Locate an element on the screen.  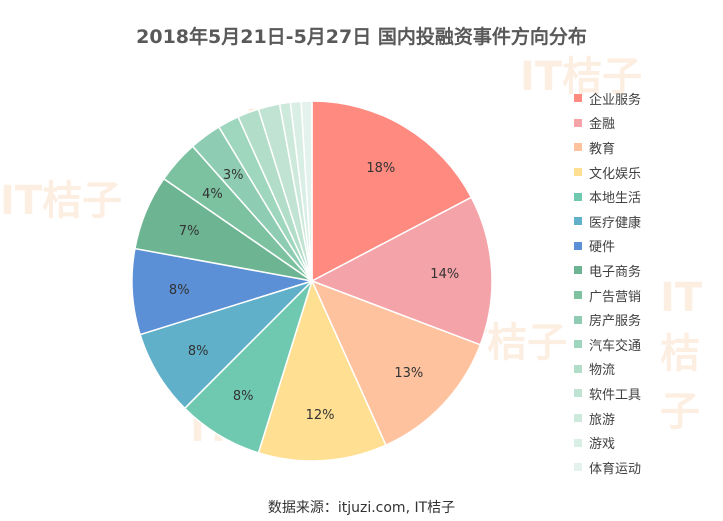
legend-item: 医疗健康 is located at coordinates (644, 221).